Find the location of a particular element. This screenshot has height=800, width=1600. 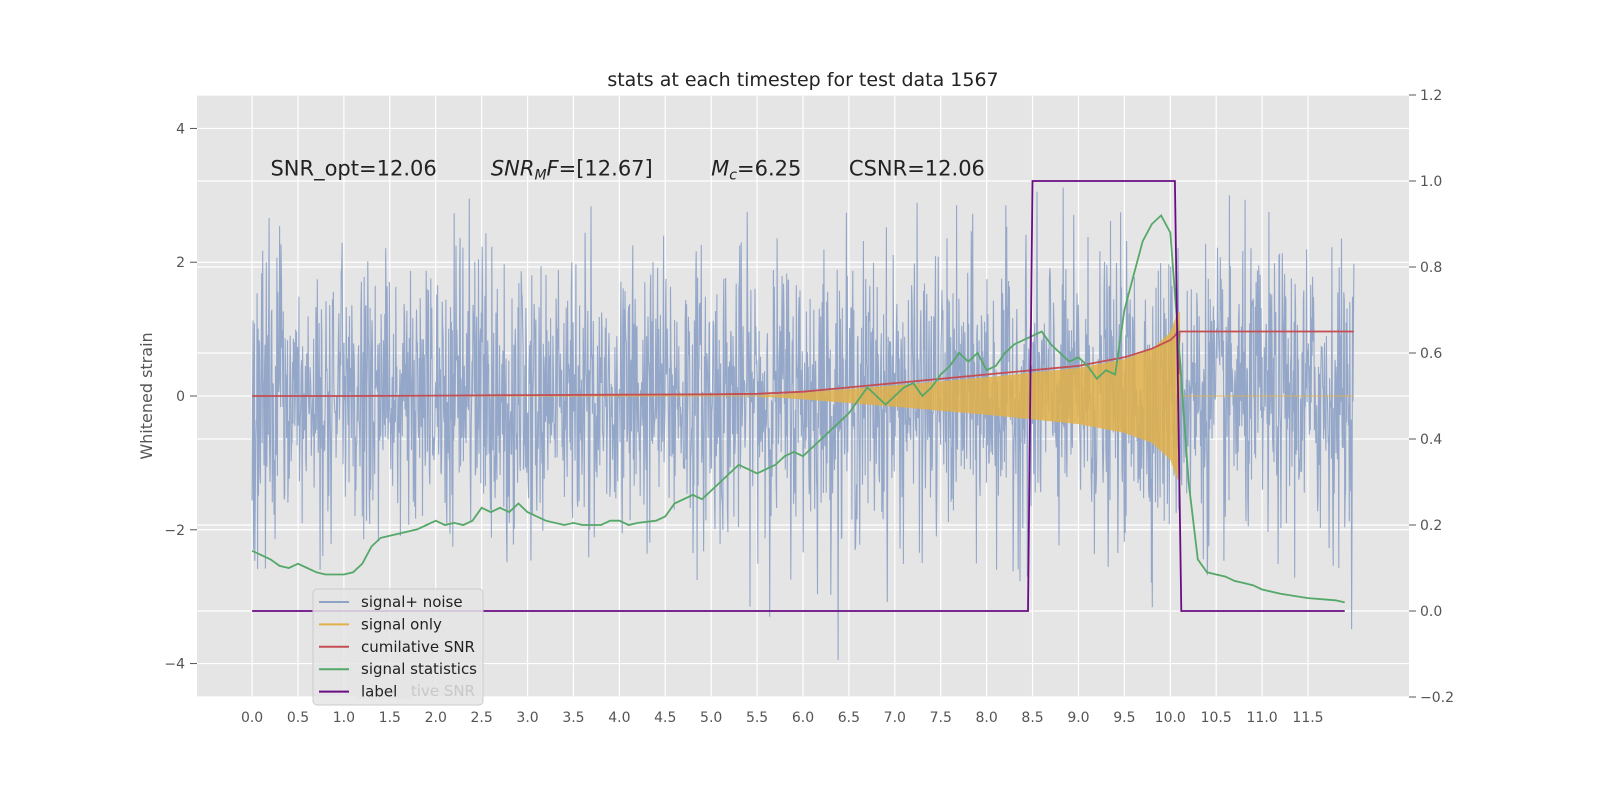

x-tick-label: 7.0 is located at coordinates (895, 718).